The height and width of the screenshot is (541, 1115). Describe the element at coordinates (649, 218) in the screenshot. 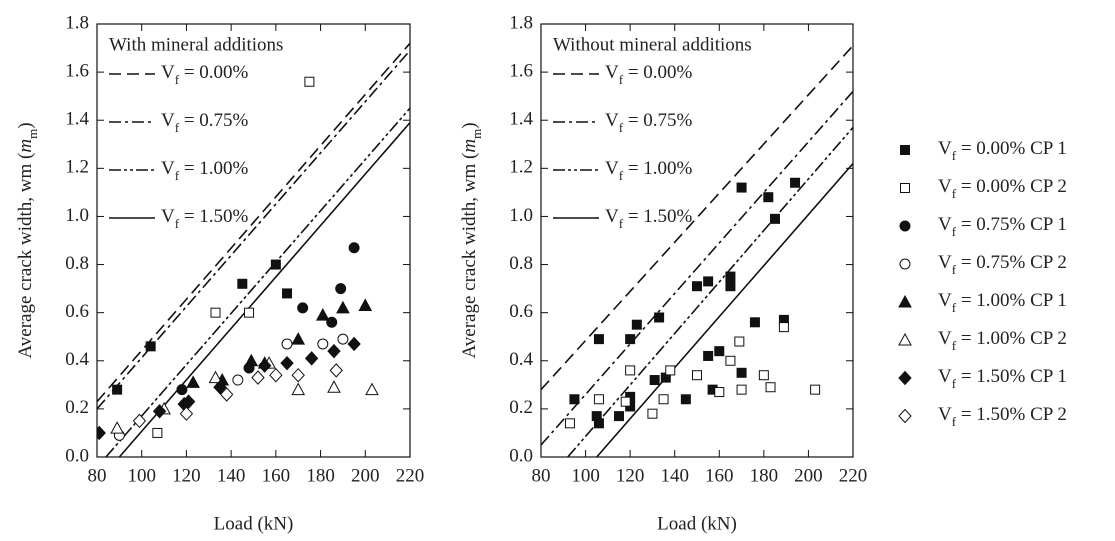

I see `legend-line-label: Vf = 1.50%` at that location.